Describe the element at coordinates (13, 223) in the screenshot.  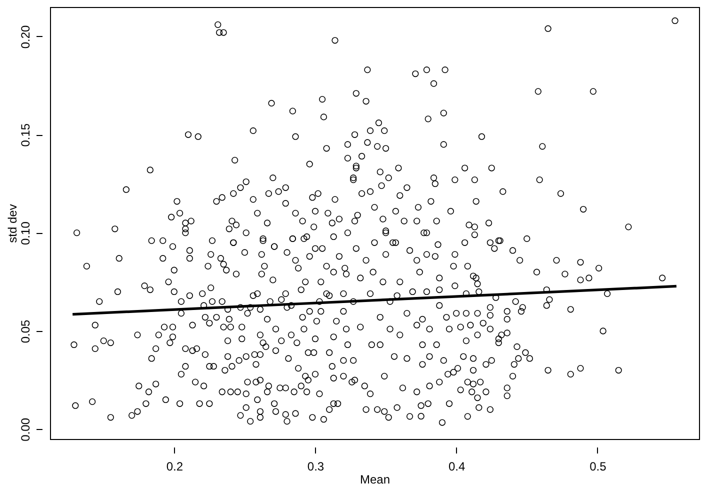
I see `y-axis-title: std dev` at that location.